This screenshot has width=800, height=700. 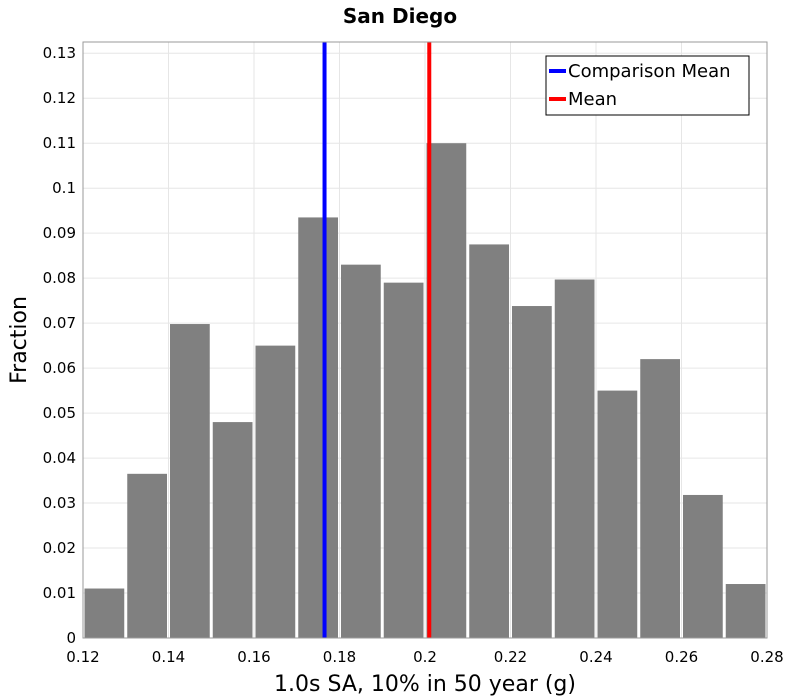 I want to click on legend: Comparison Mean Mean, so click(x=647, y=85).